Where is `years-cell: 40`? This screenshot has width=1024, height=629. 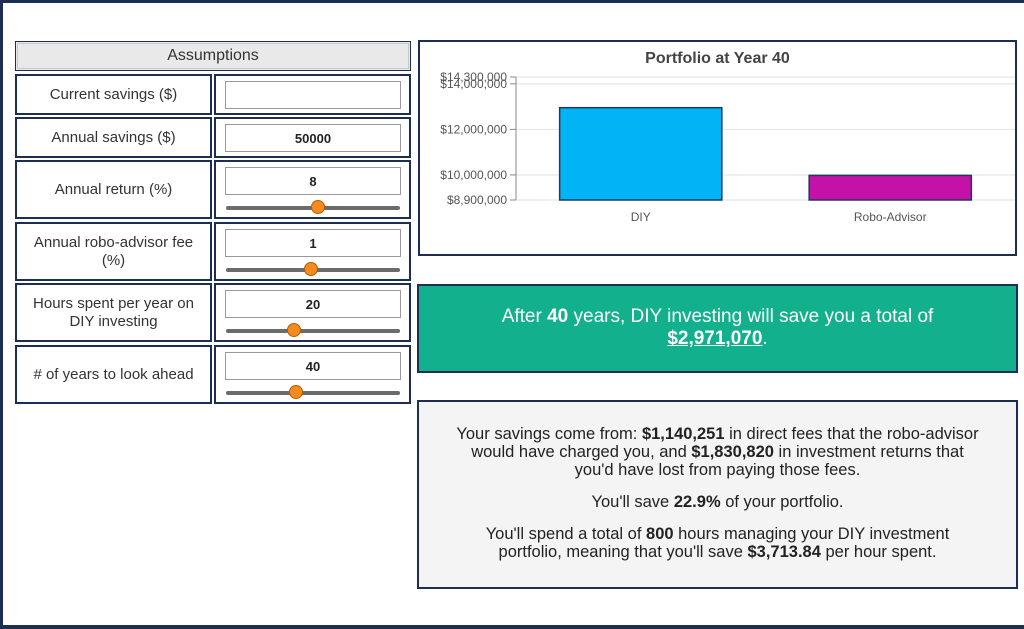 years-cell: 40 is located at coordinates (312, 374).